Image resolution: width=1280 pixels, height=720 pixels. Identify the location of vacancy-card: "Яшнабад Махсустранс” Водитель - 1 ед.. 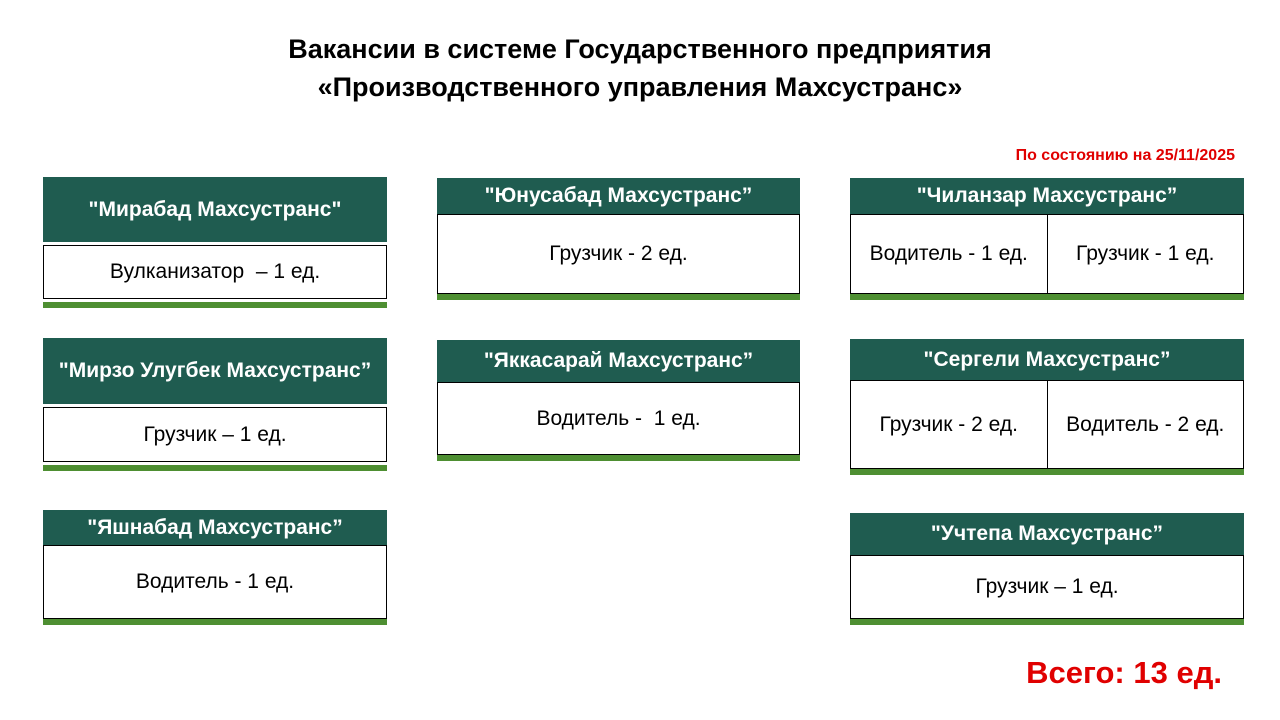
(215, 567).